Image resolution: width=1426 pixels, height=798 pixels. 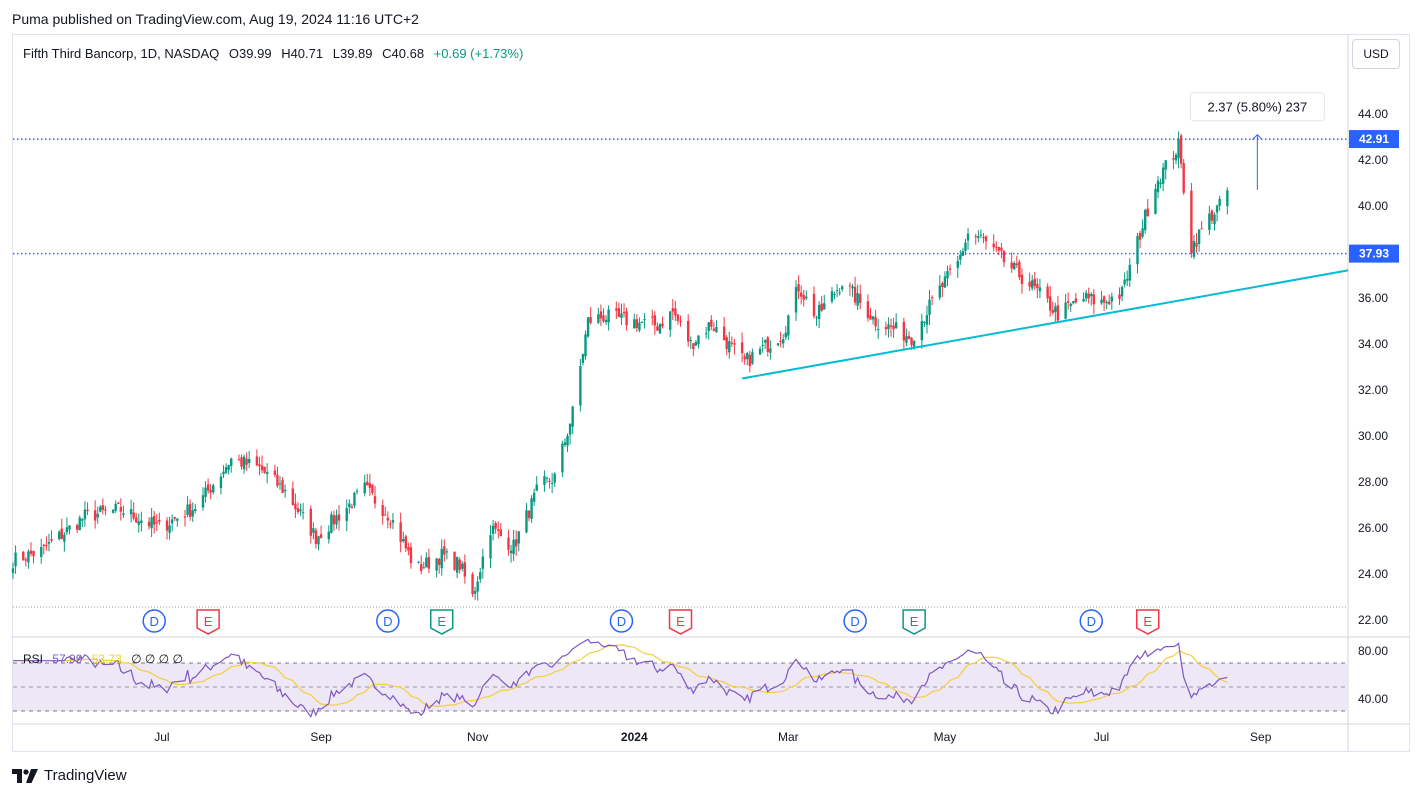 What do you see at coordinates (1374, 139) in the screenshot?
I see `price-level-label: 42.91` at bounding box center [1374, 139].